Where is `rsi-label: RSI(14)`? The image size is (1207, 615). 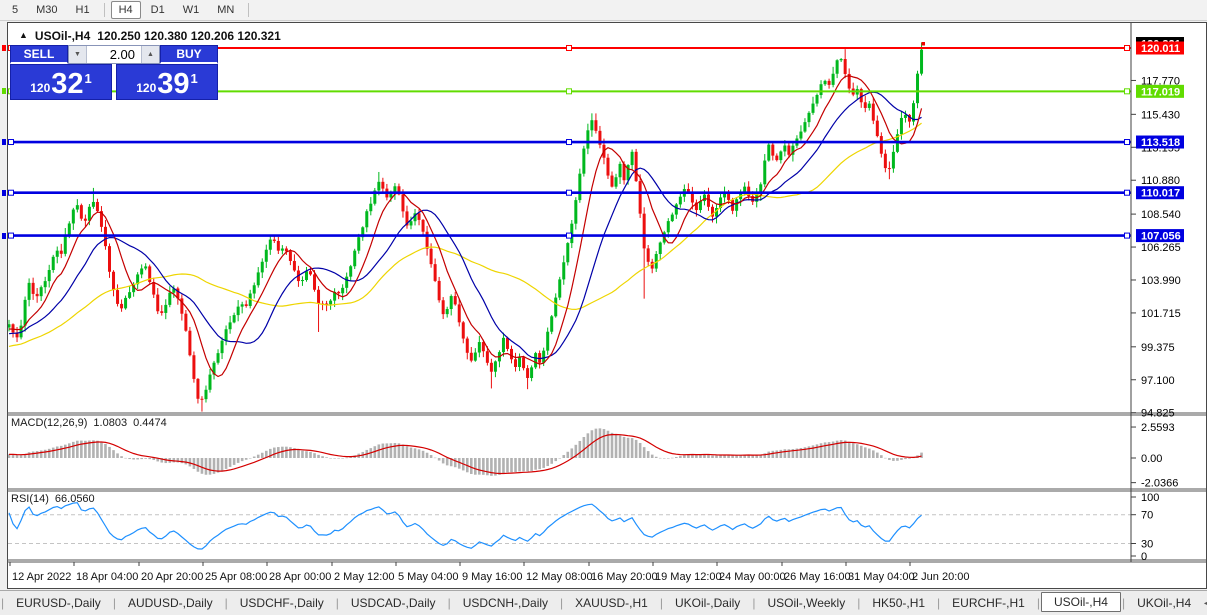 rsi-label: RSI(14) is located at coordinates (30, 499).